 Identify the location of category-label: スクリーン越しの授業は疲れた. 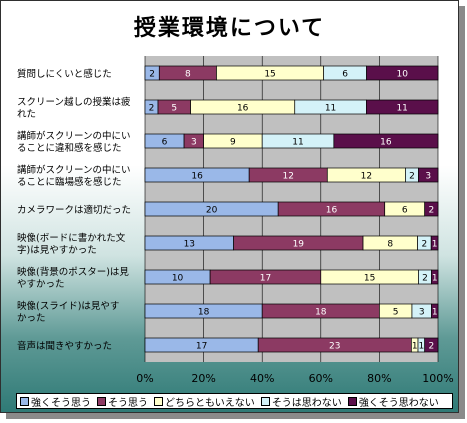
(74, 108).